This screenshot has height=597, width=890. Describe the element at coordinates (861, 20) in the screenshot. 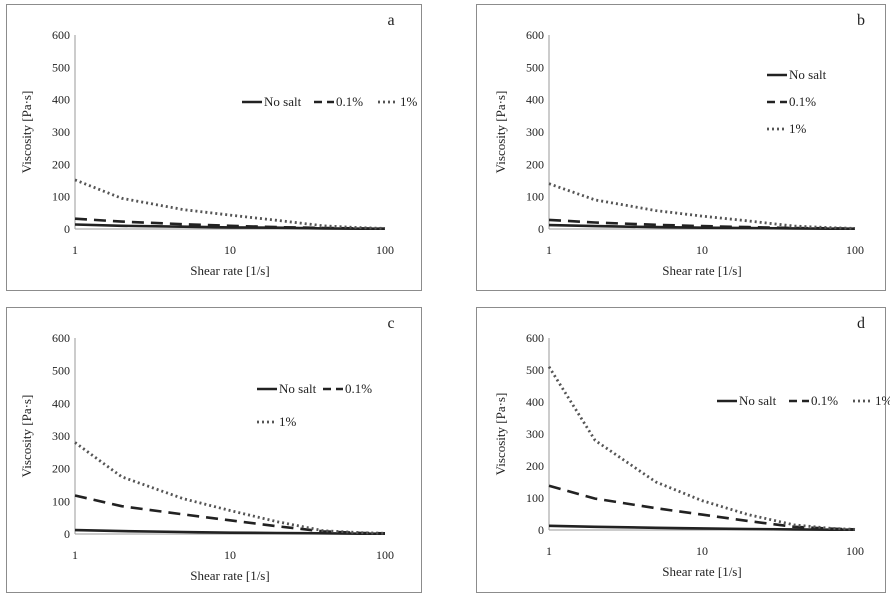

I see `panel-letter: b` at that location.